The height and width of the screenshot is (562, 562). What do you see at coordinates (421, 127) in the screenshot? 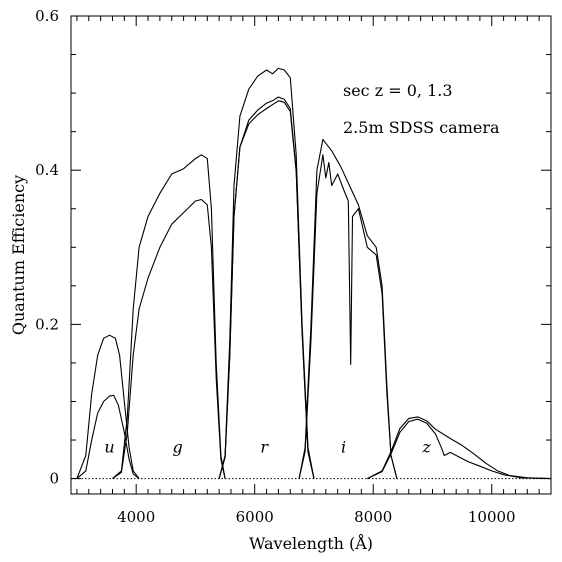
I see `annotation-camera: 2.5m SDSS camera` at bounding box center [421, 127].